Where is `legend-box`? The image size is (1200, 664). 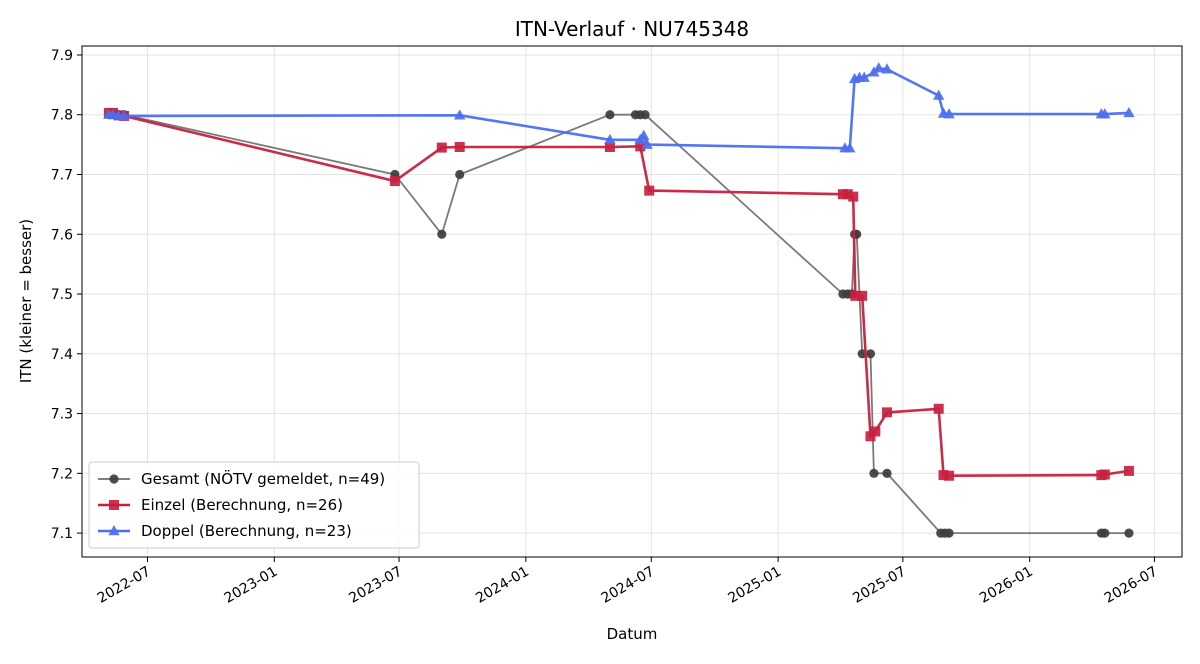
legend-box is located at coordinates (254, 505).